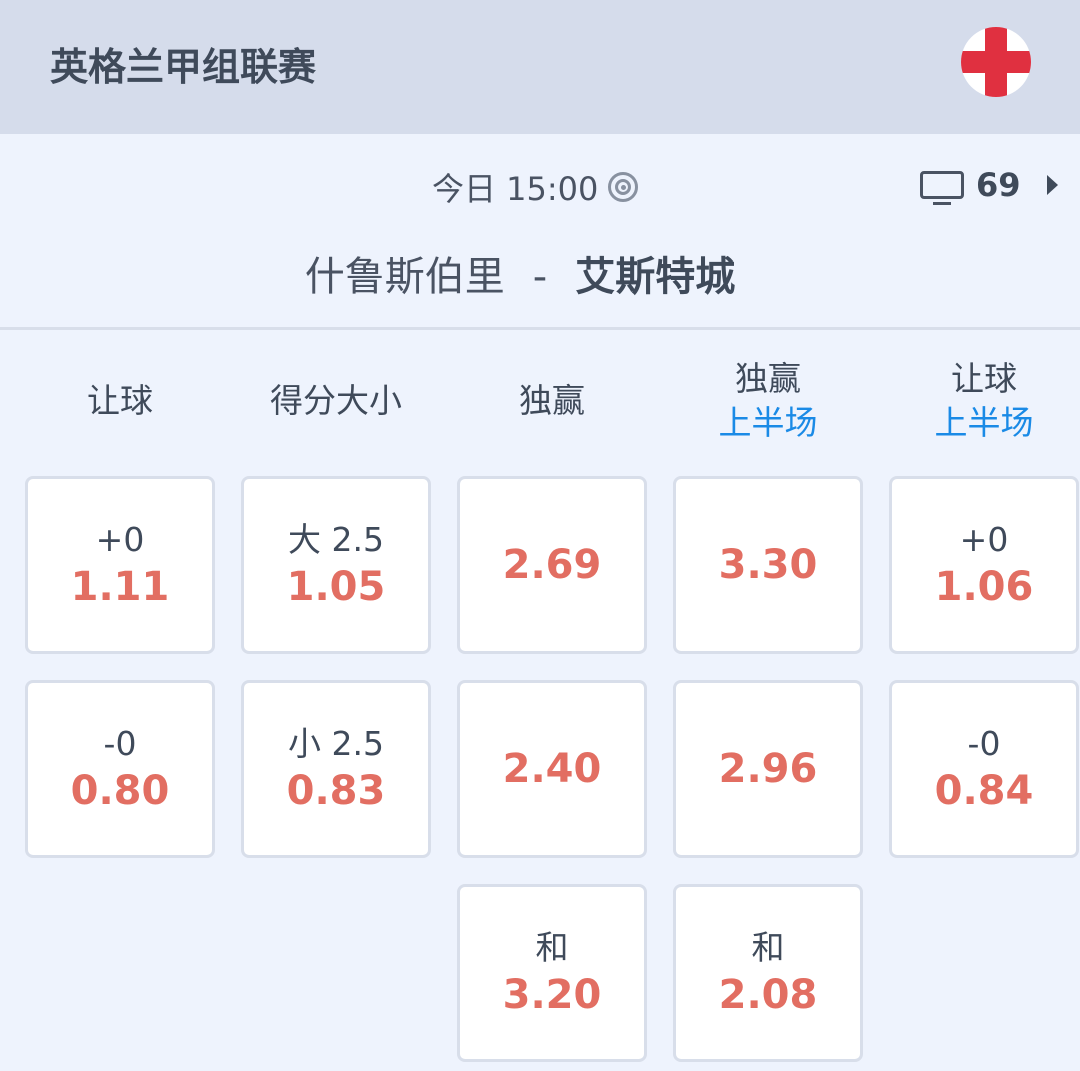 The image size is (1080, 1071). What do you see at coordinates (540, 67) in the screenshot?
I see `header: 英格兰甲组联赛` at bounding box center [540, 67].